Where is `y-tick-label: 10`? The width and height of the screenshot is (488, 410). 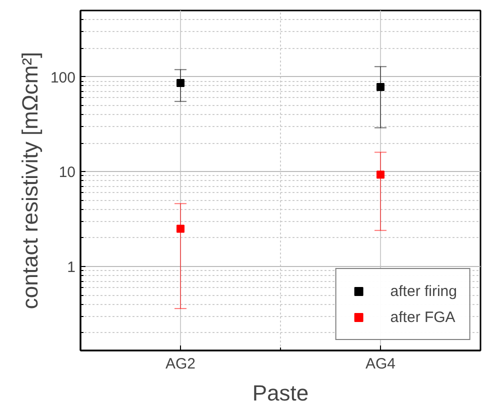 y-tick-label: 10 is located at coordinates (67, 173).